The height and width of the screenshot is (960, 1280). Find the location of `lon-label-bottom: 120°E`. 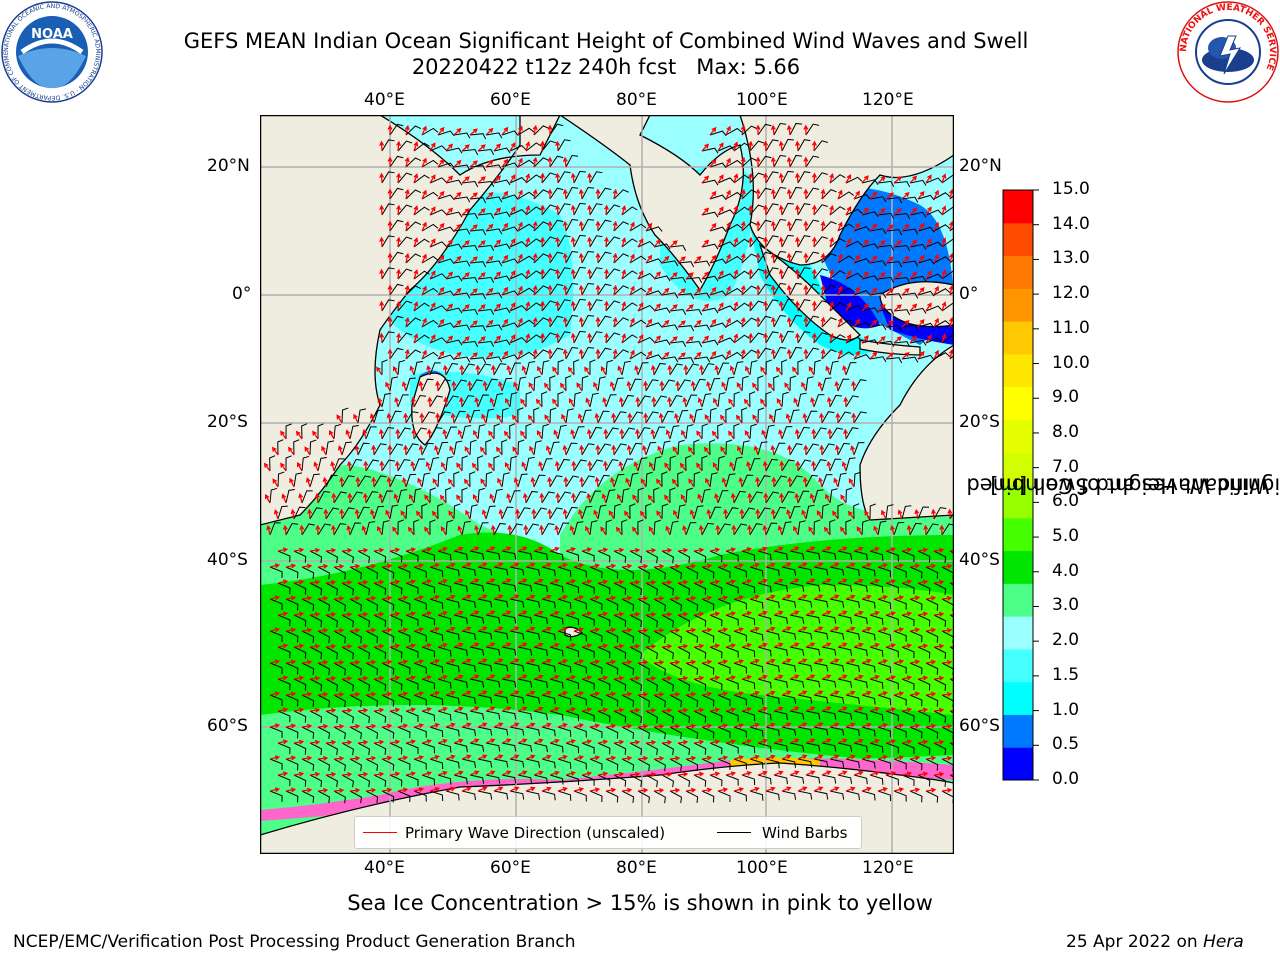

lon-label-bottom: 120°E is located at coordinates (888, 868).